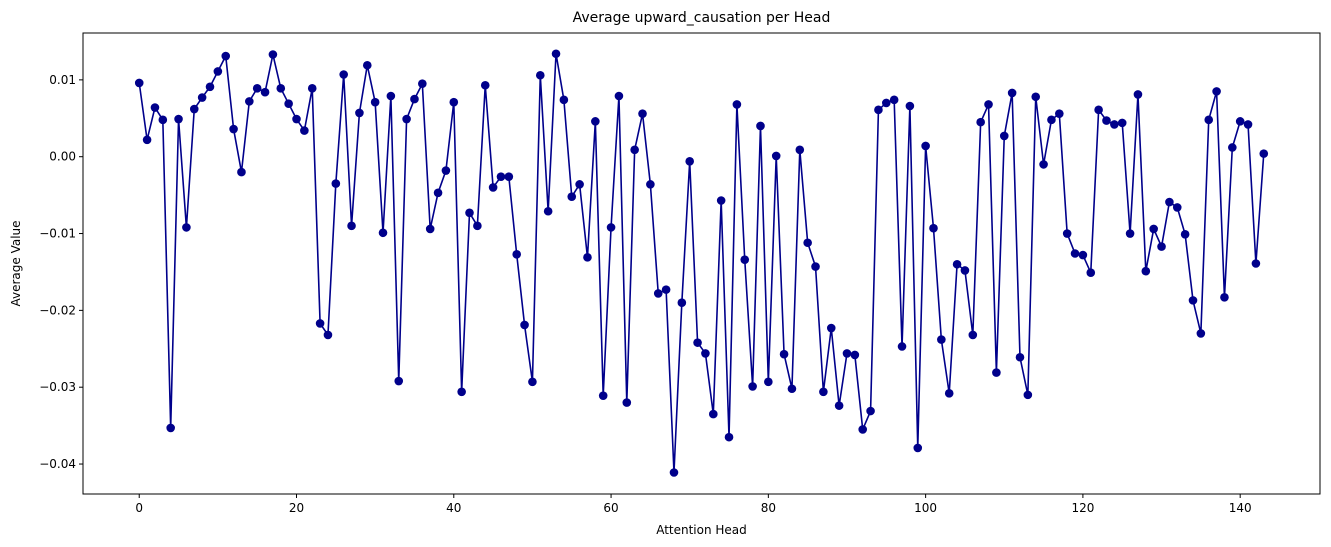 Image resolution: width=1331 pixels, height=547 pixels. I want to click on y-tick-label: 0.01, so click(62, 80).